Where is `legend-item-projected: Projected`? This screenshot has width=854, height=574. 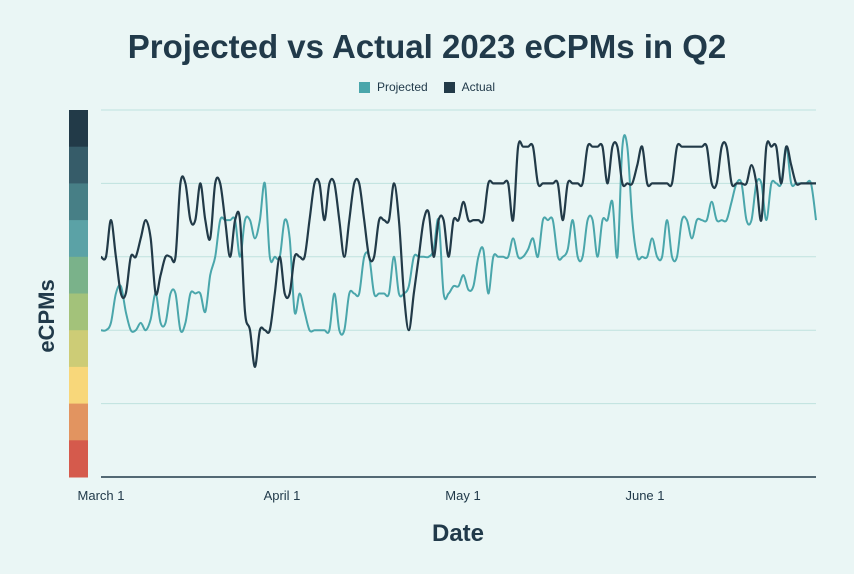 legend-item-projected: Projected is located at coordinates (393, 87).